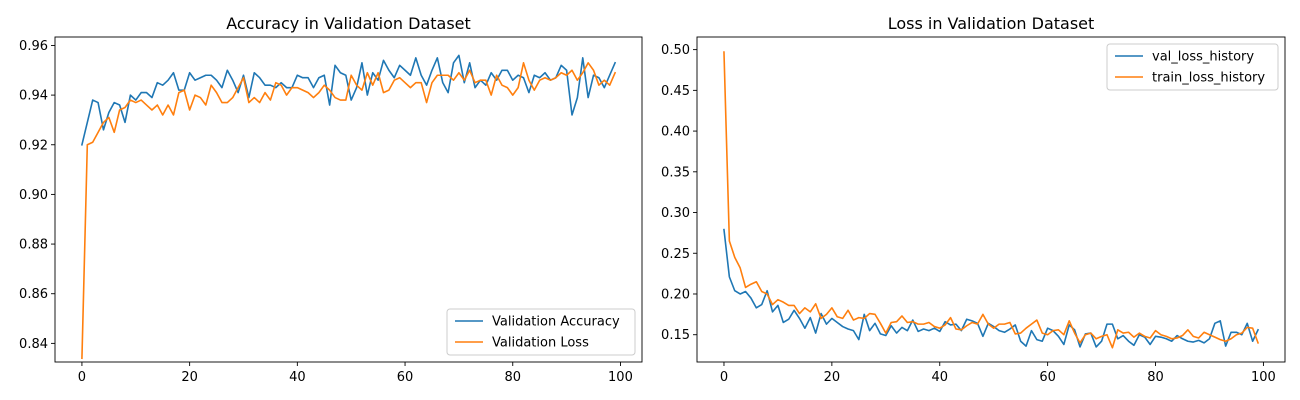 The width and height of the screenshot is (1300, 400). Describe the element at coordinates (556, 322) in the screenshot. I see `legend-label: Validation Accuracy` at that location.